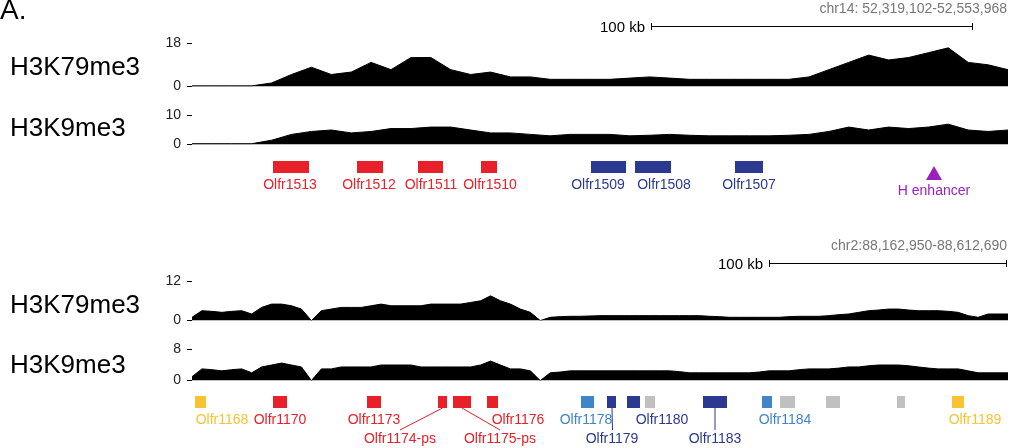 The width and height of the screenshot is (1015, 448). I want to click on chart-subtitle: chr2:88,162,950-88,612,690, so click(918, 245).